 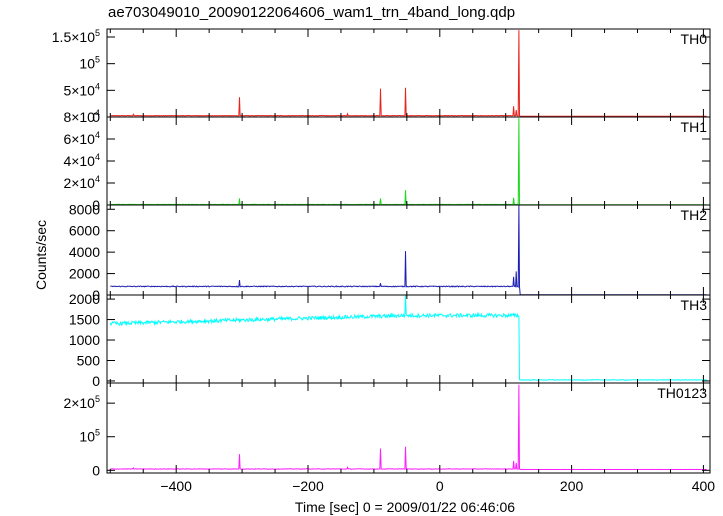 What do you see at coordinates (81, 138) in the screenshot?
I see `y-tick-label: 6×10⁴` at bounding box center [81, 138].